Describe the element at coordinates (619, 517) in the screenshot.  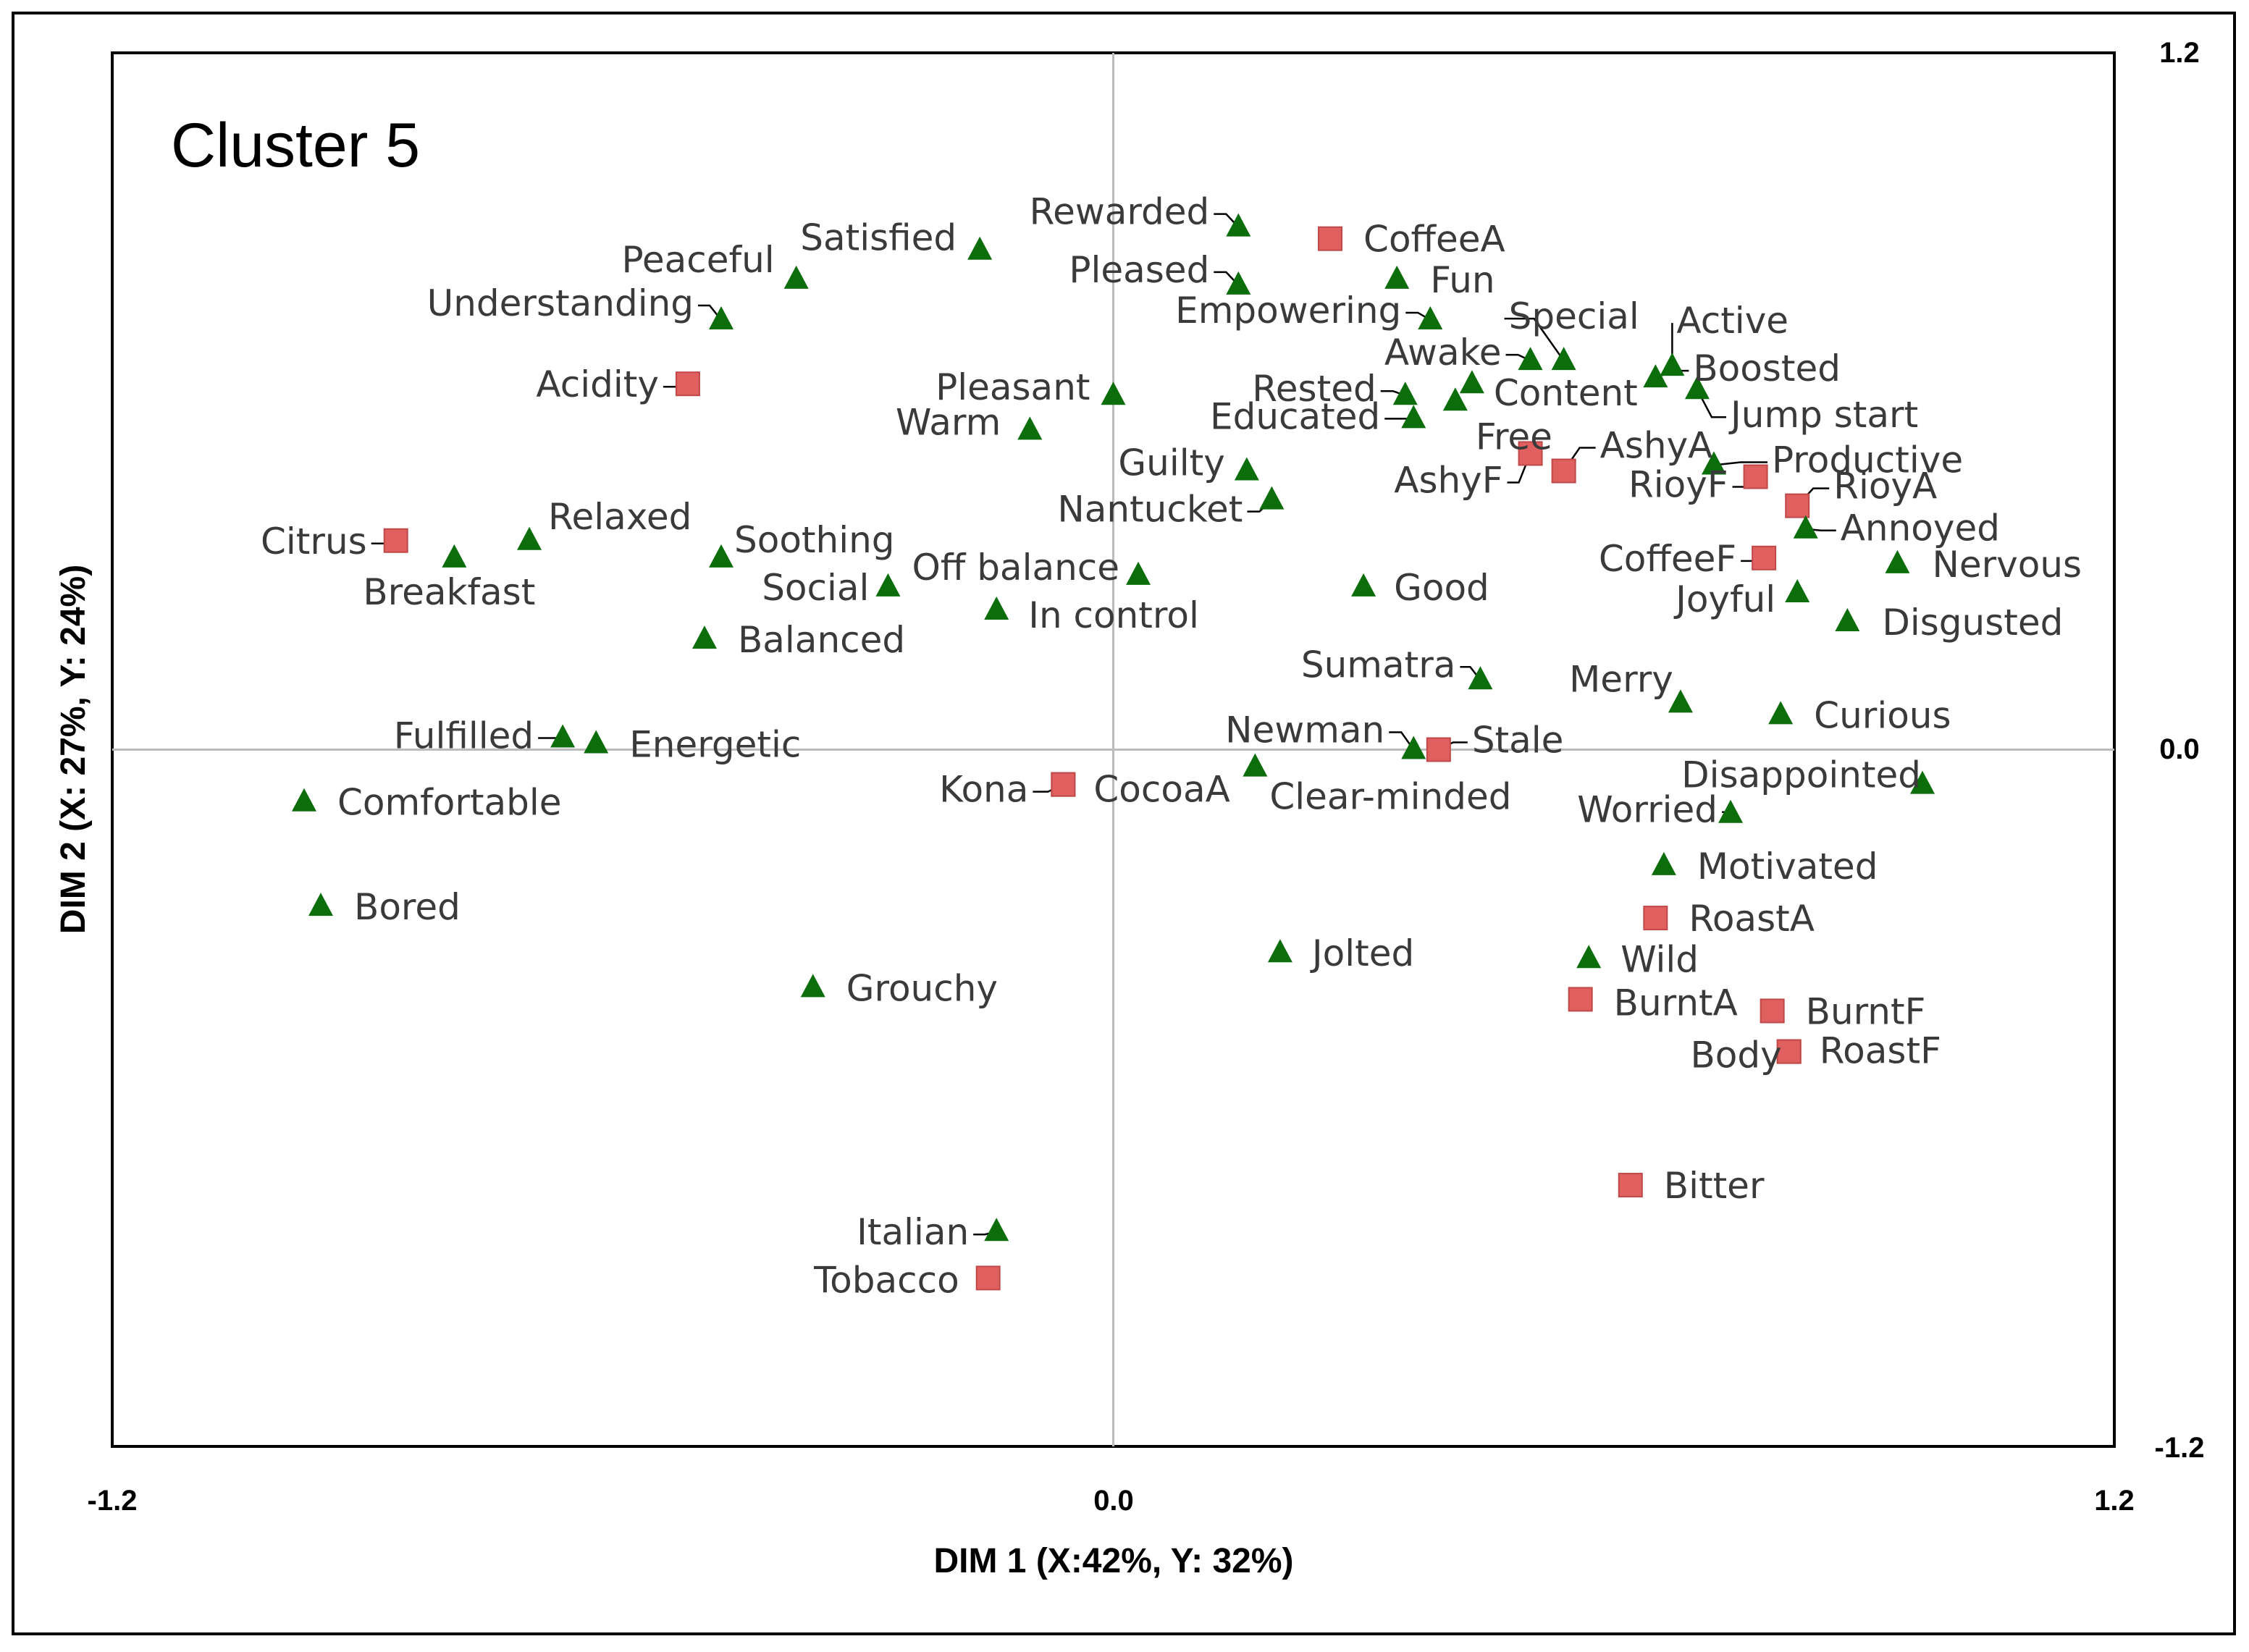
I see `point-label: Relaxed` at that location.